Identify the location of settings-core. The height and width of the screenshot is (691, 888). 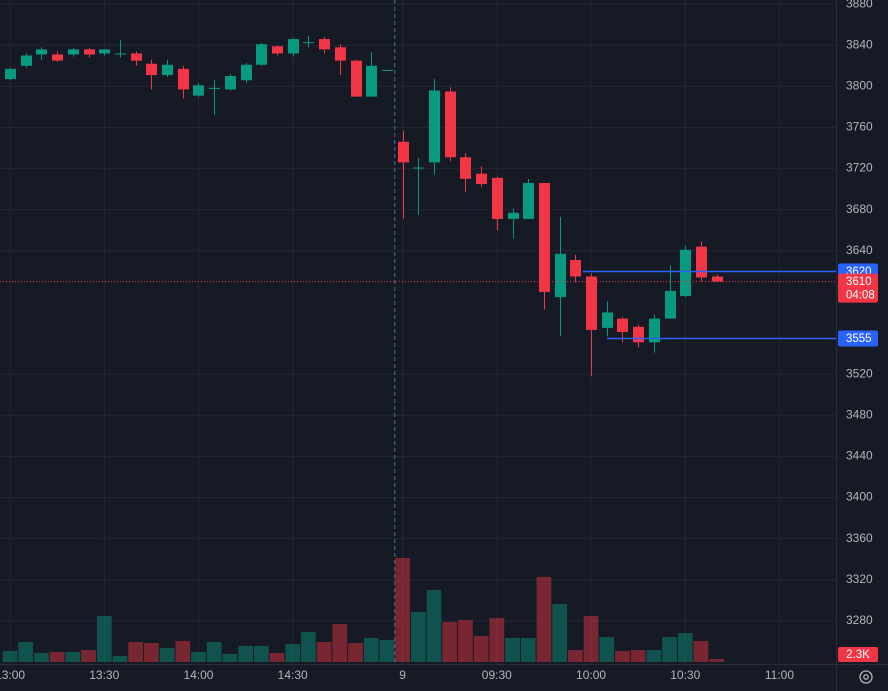
(866, 677).